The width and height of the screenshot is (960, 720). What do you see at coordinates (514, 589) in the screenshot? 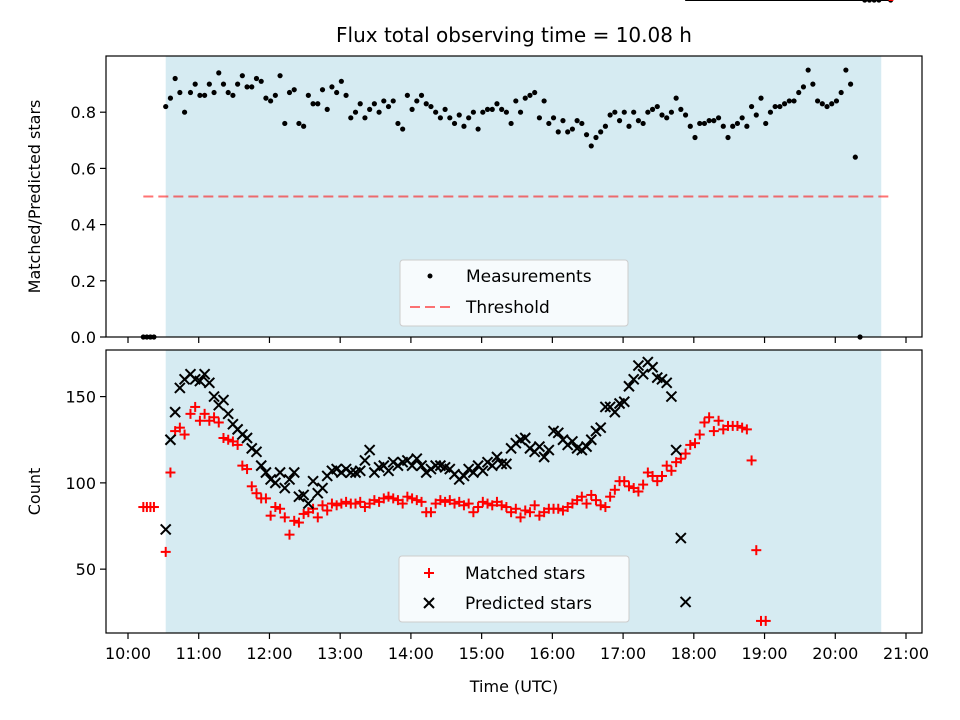
I see `bottom-legend-box` at bounding box center [514, 589].